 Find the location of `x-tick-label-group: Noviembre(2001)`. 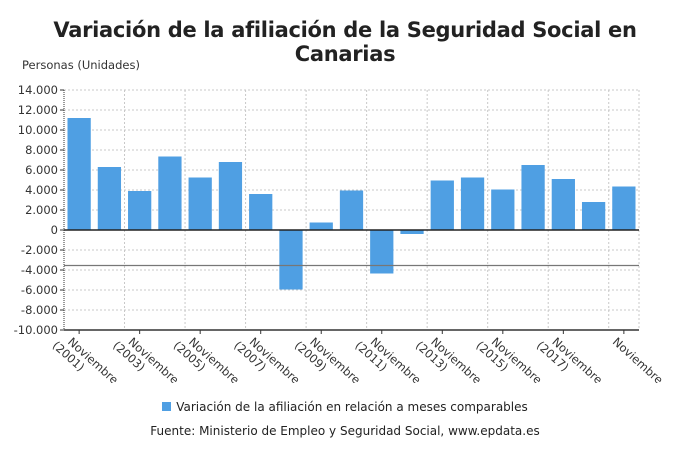

x-tick-label-group: Noviembre(2001) is located at coordinates (85, 362).